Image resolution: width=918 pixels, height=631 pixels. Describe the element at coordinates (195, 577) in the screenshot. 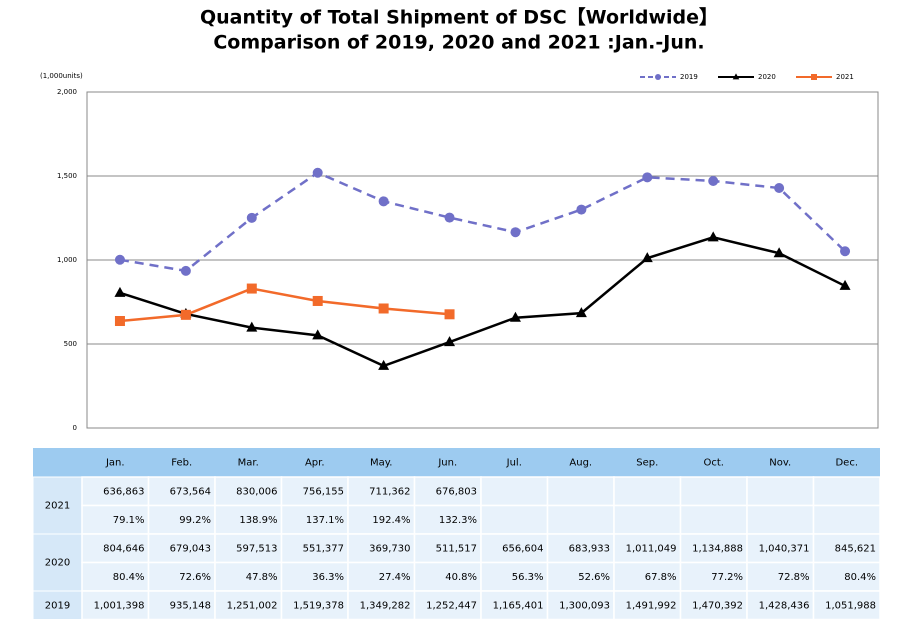

I see `table-cell: 72.6%` at that location.